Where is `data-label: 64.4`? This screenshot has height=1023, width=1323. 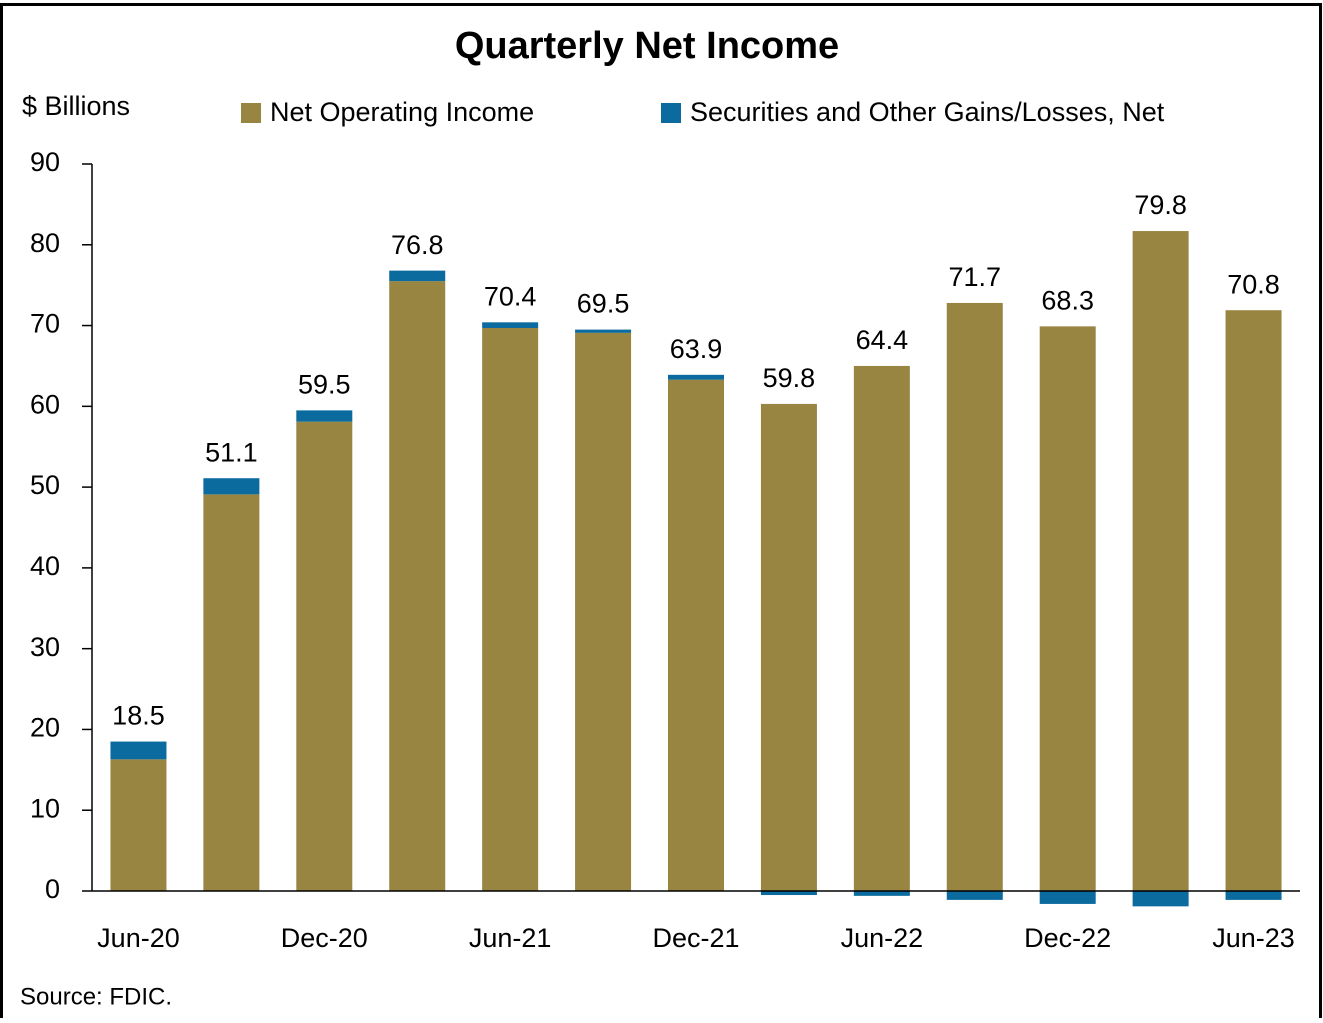 data-label: 64.4 is located at coordinates (882, 340).